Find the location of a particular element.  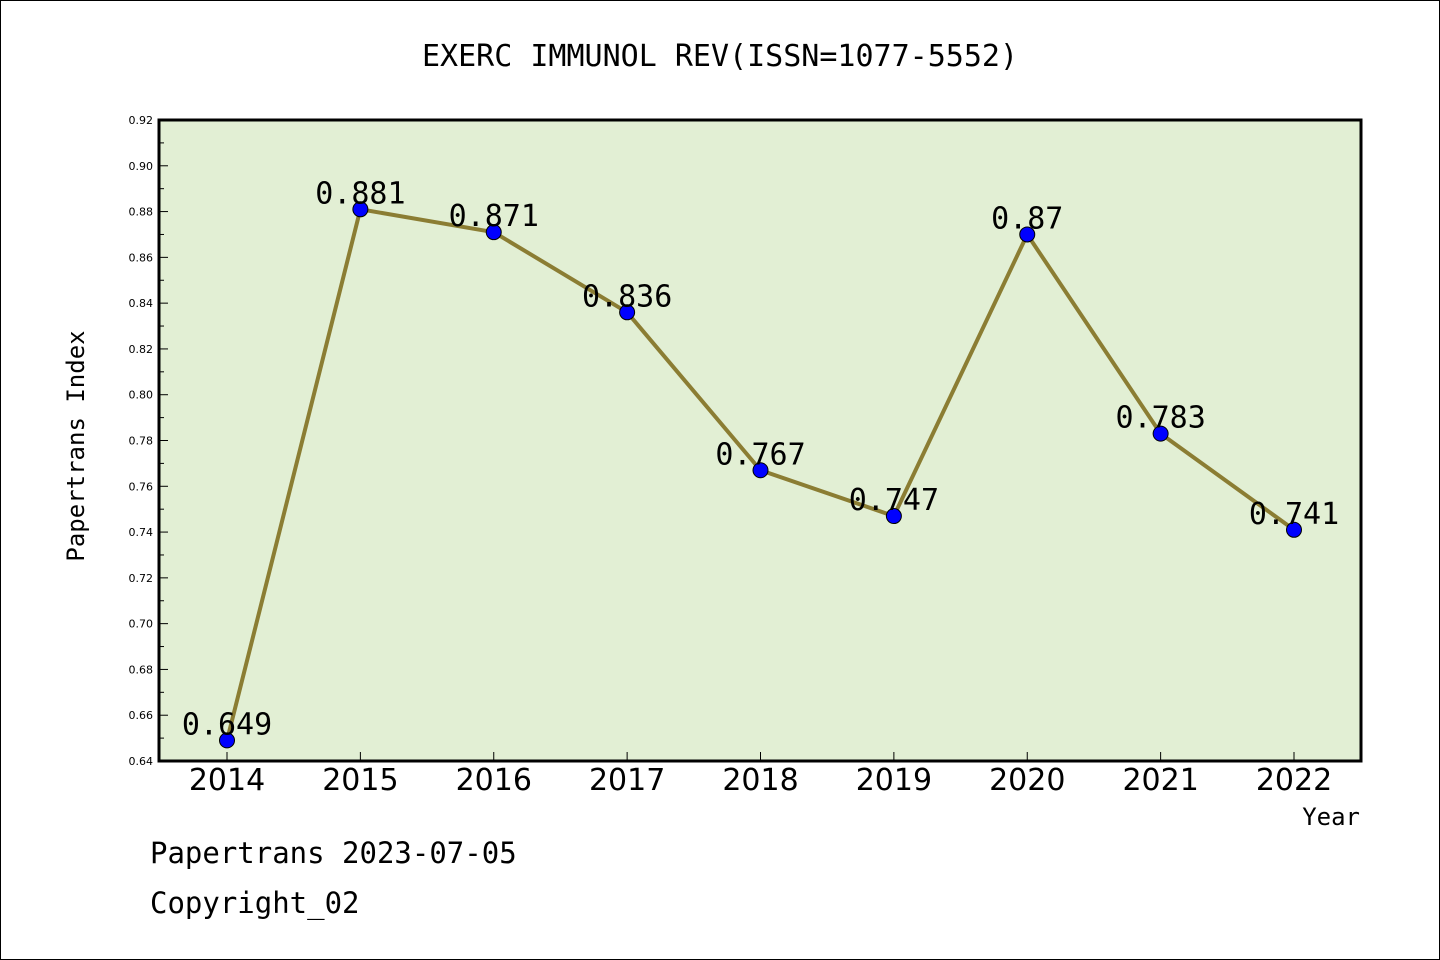

x-tick-label: 2019 is located at coordinates (894, 780).